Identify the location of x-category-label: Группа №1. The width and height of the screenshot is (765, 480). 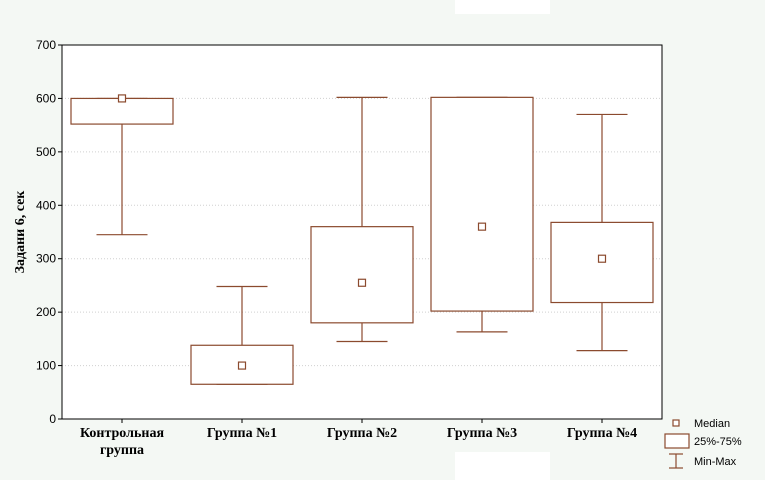
(242, 433).